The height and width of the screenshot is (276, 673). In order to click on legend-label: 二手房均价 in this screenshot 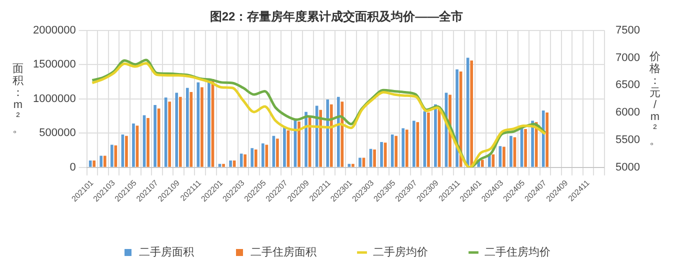, I will do `click(400, 252)`.